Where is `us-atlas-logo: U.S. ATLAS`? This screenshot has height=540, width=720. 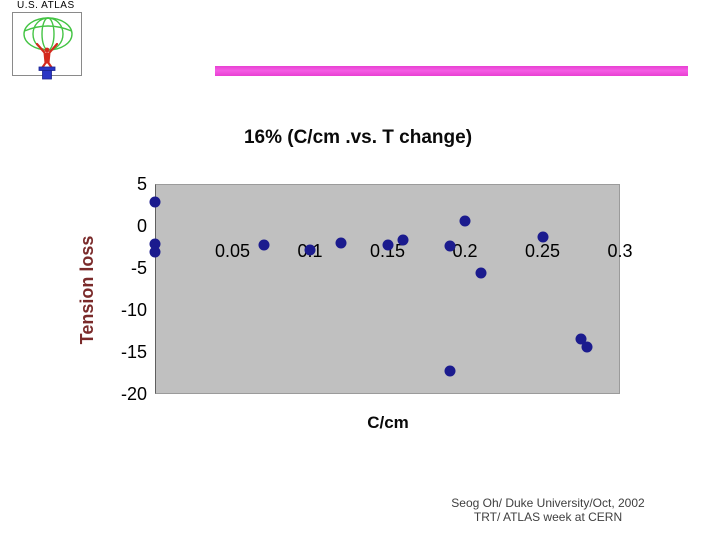
us-atlas-logo: U.S. ATLAS is located at coordinates (52, 45).